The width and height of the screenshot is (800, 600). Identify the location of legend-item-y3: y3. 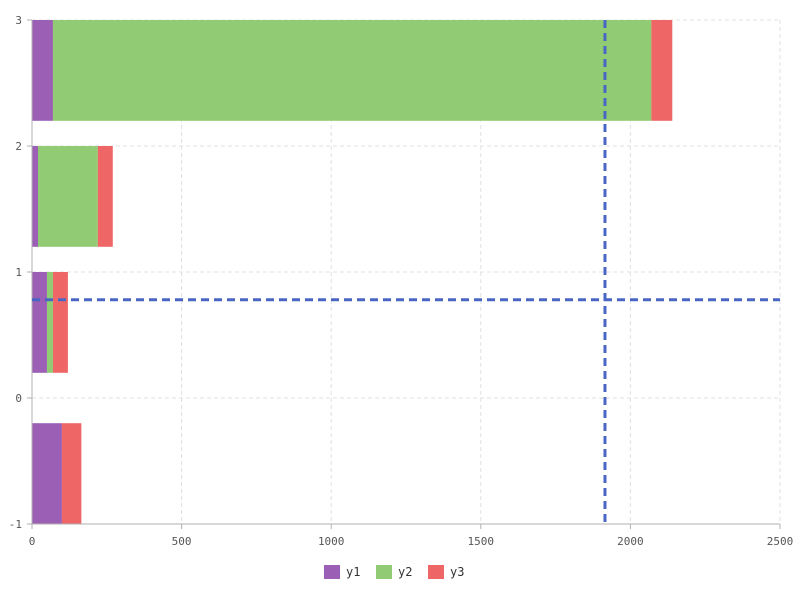
(446, 572).